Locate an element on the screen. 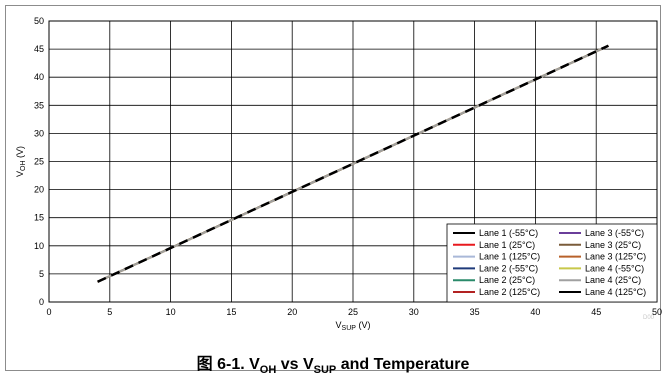 The width and height of the screenshot is (667, 377). legend-label: Lane 3 (-55°C) is located at coordinates (614, 233).